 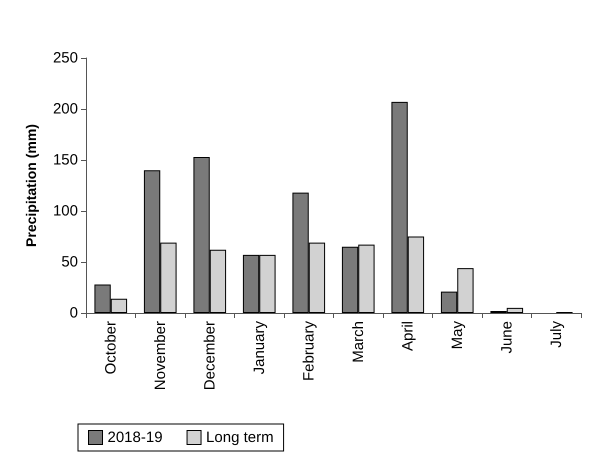 I want to click on y-tick-label: 200, so click(x=65, y=109).